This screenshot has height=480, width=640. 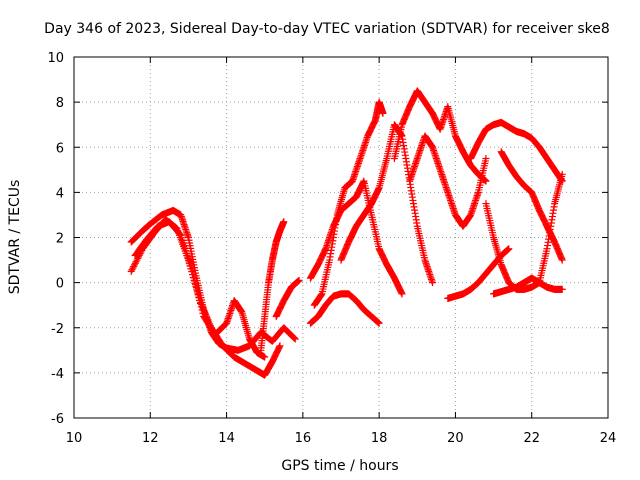 I want to click on y-tick-label: 10, so click(x=55, y=58).